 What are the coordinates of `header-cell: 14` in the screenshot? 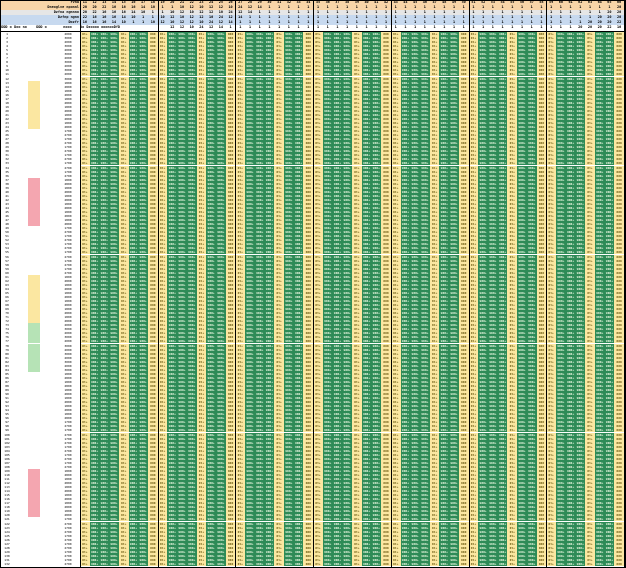 It's located at (221, 27).